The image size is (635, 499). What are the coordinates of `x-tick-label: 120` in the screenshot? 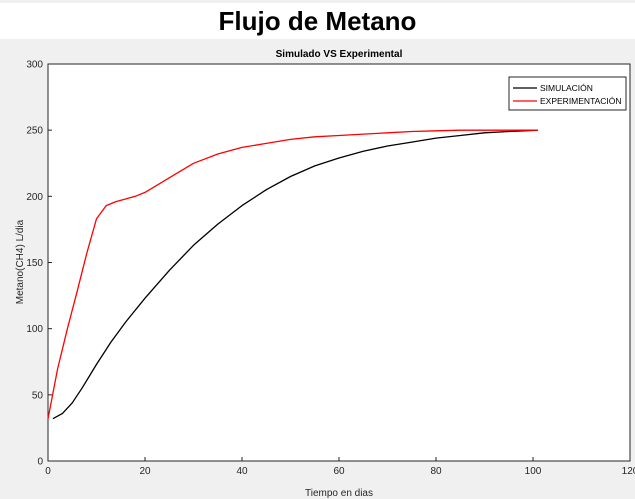 It's located at (628, 471).